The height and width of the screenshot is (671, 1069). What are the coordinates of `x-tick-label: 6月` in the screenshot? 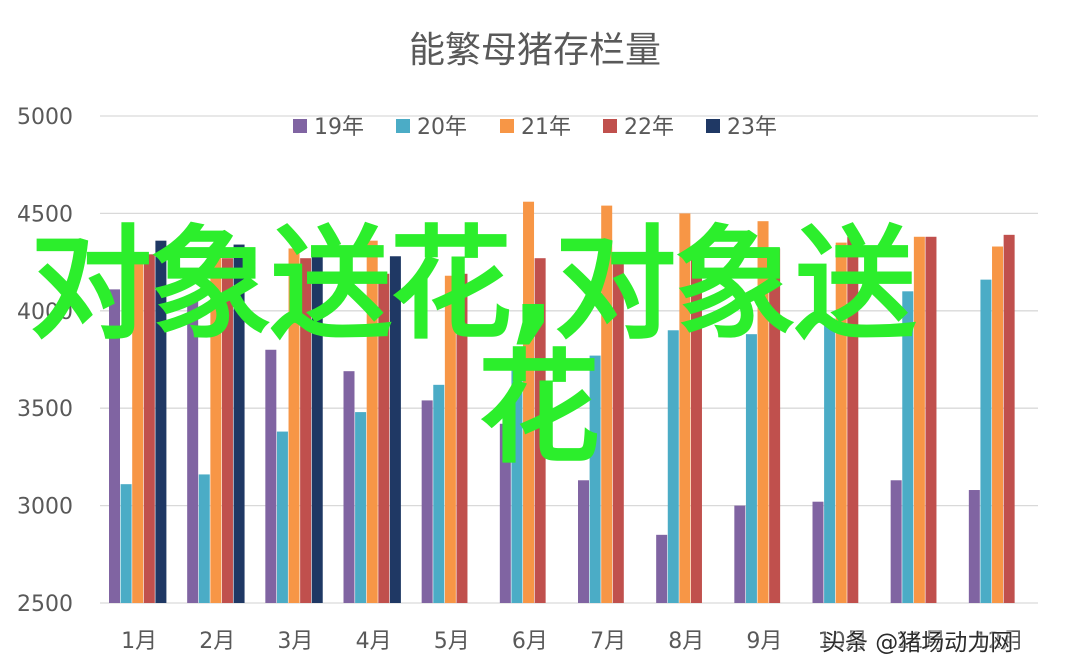 It's located at (530, 641).